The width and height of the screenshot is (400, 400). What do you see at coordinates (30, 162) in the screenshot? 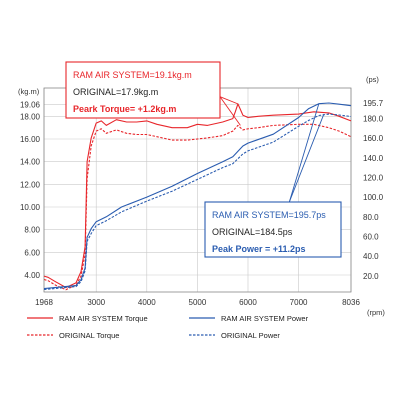
I see `left-tick-label: 14.00` at bounding box center [30, 162].